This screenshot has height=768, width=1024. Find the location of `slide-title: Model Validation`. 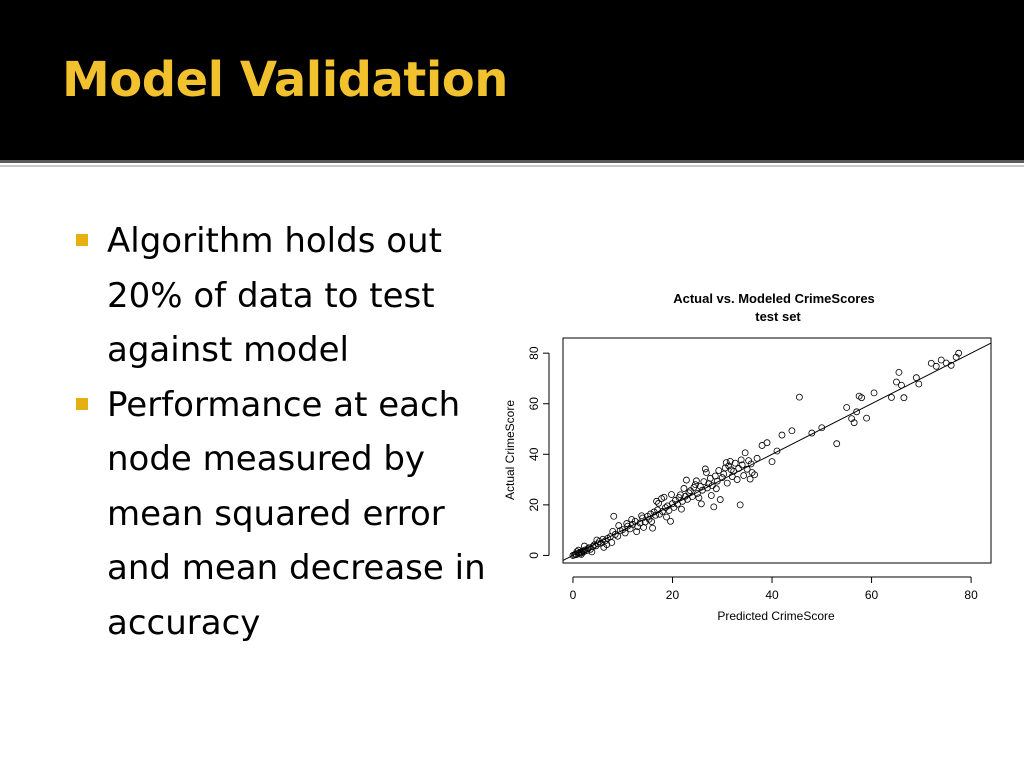

slide-title: Model Validation is located at coordinates (285, 80).